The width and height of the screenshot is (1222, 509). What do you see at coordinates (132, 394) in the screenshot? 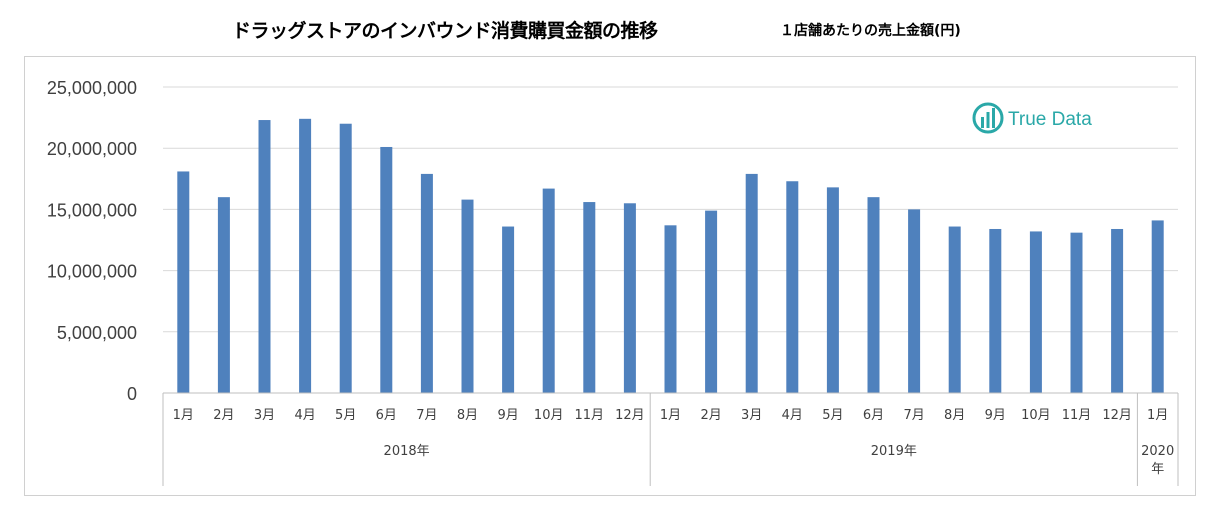
I see `y-tick-label: 0` at bounding box center [132, 394].